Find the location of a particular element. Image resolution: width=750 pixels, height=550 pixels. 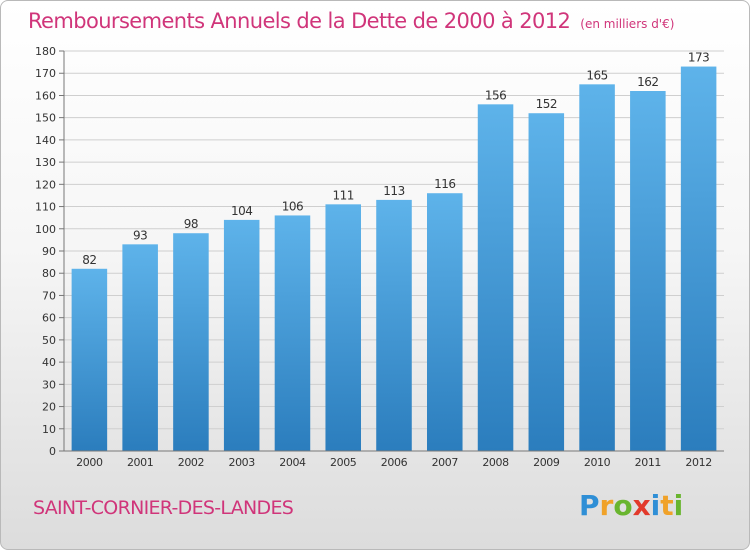

bar-2011 is located at coordinates (648, 271).